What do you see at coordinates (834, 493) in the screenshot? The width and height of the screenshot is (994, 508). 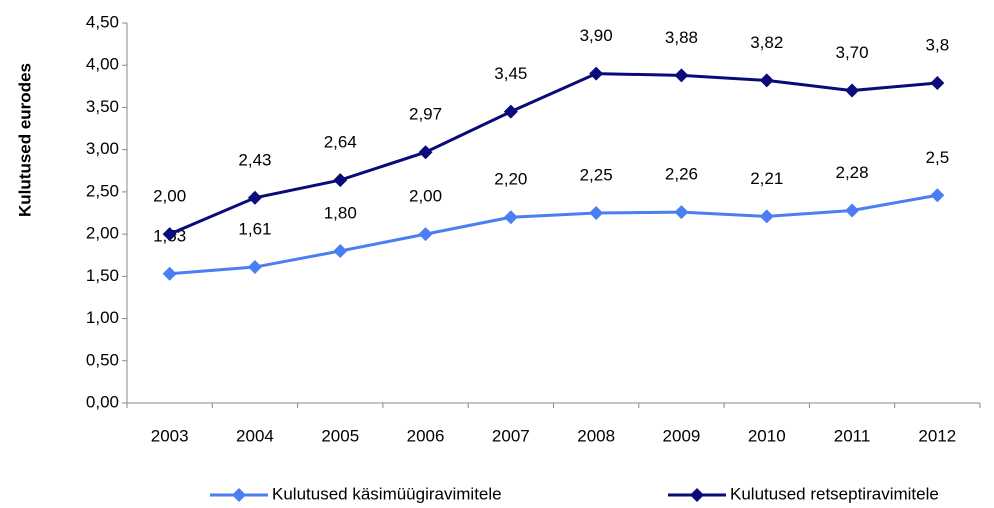 I see `legend-label: Kulutused retseptiravimitele` at bounding box center [834, 493].